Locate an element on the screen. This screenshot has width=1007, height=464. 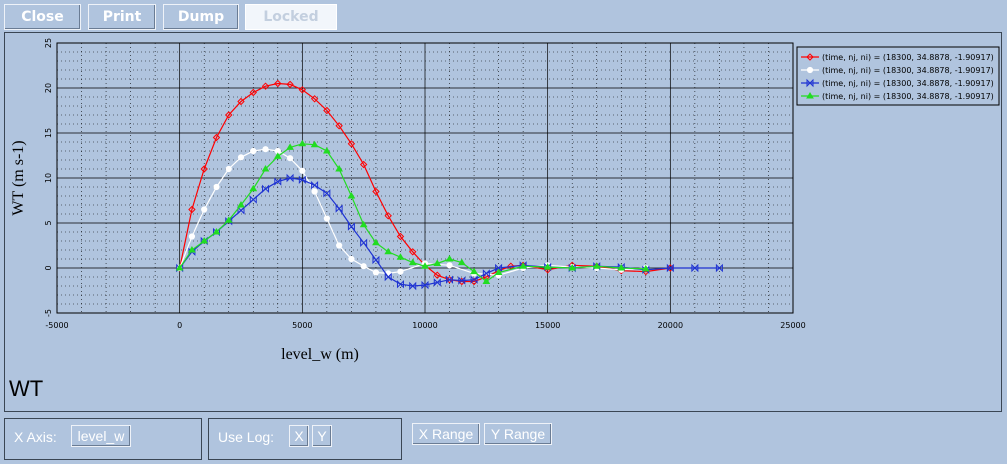
log-x-toggle: X is located at coordinates (299, 436).